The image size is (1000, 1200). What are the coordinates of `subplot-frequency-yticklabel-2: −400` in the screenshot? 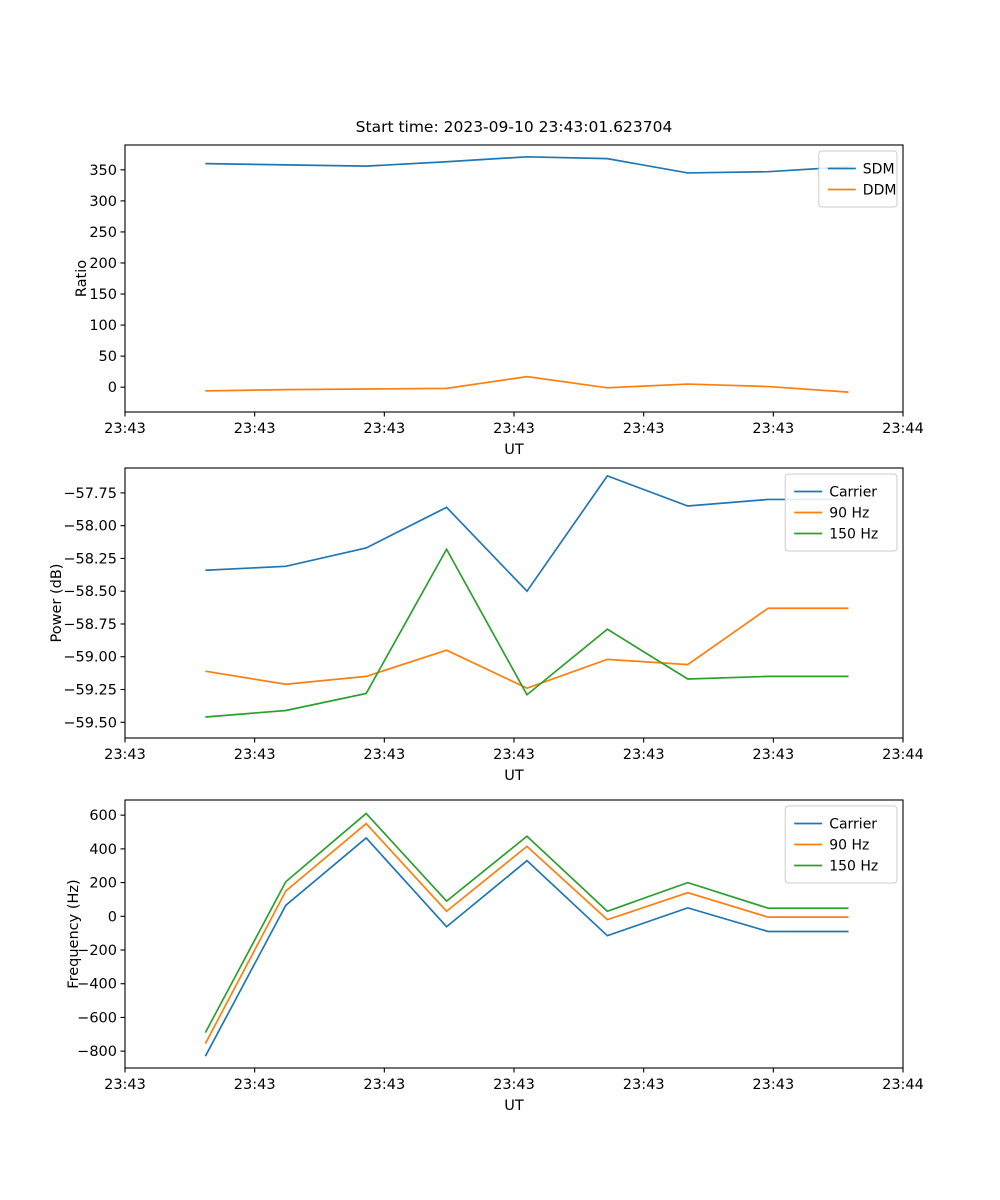 It's located at (97, 985).